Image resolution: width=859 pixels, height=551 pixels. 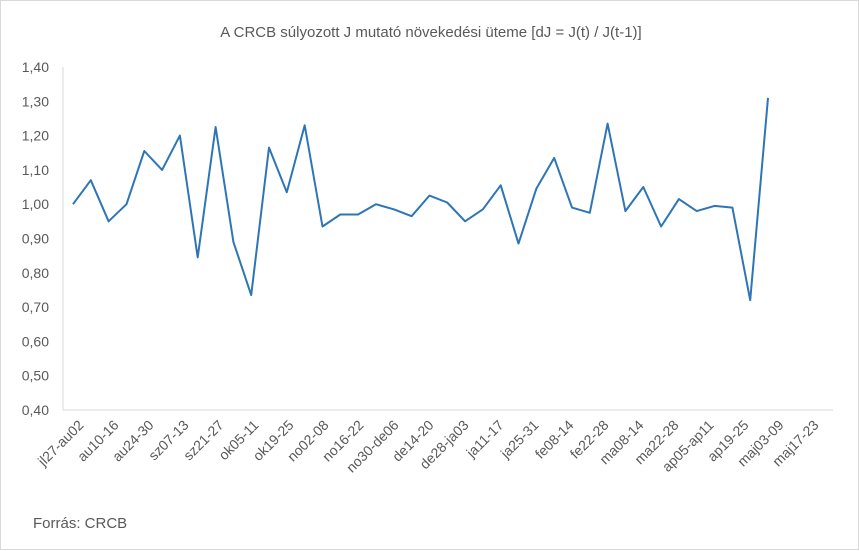 What do you see at coordinates (35, 67) in the screenshot?
I see `y-tick-label: 1,40` at bounding box center [35, 67].